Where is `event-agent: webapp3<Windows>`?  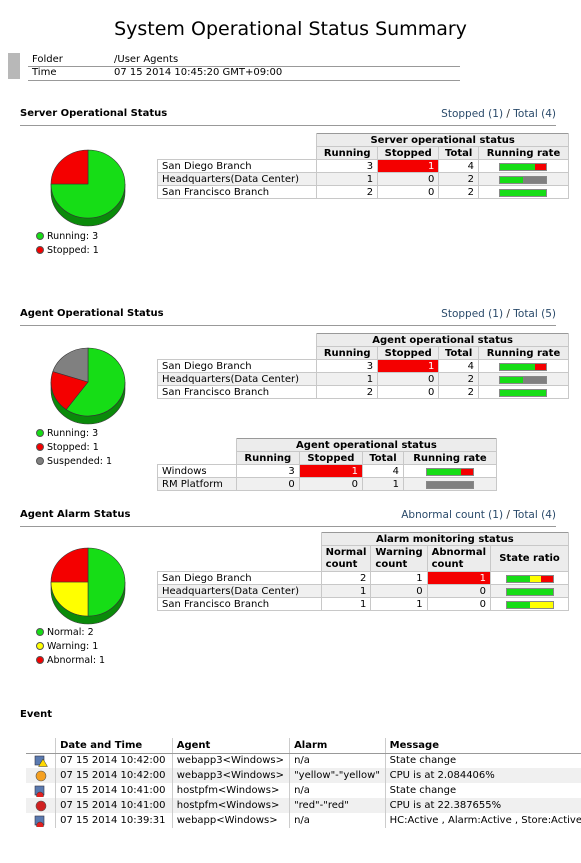
event-agent: webapp3<Windows> is located at coordinates (230, 760).